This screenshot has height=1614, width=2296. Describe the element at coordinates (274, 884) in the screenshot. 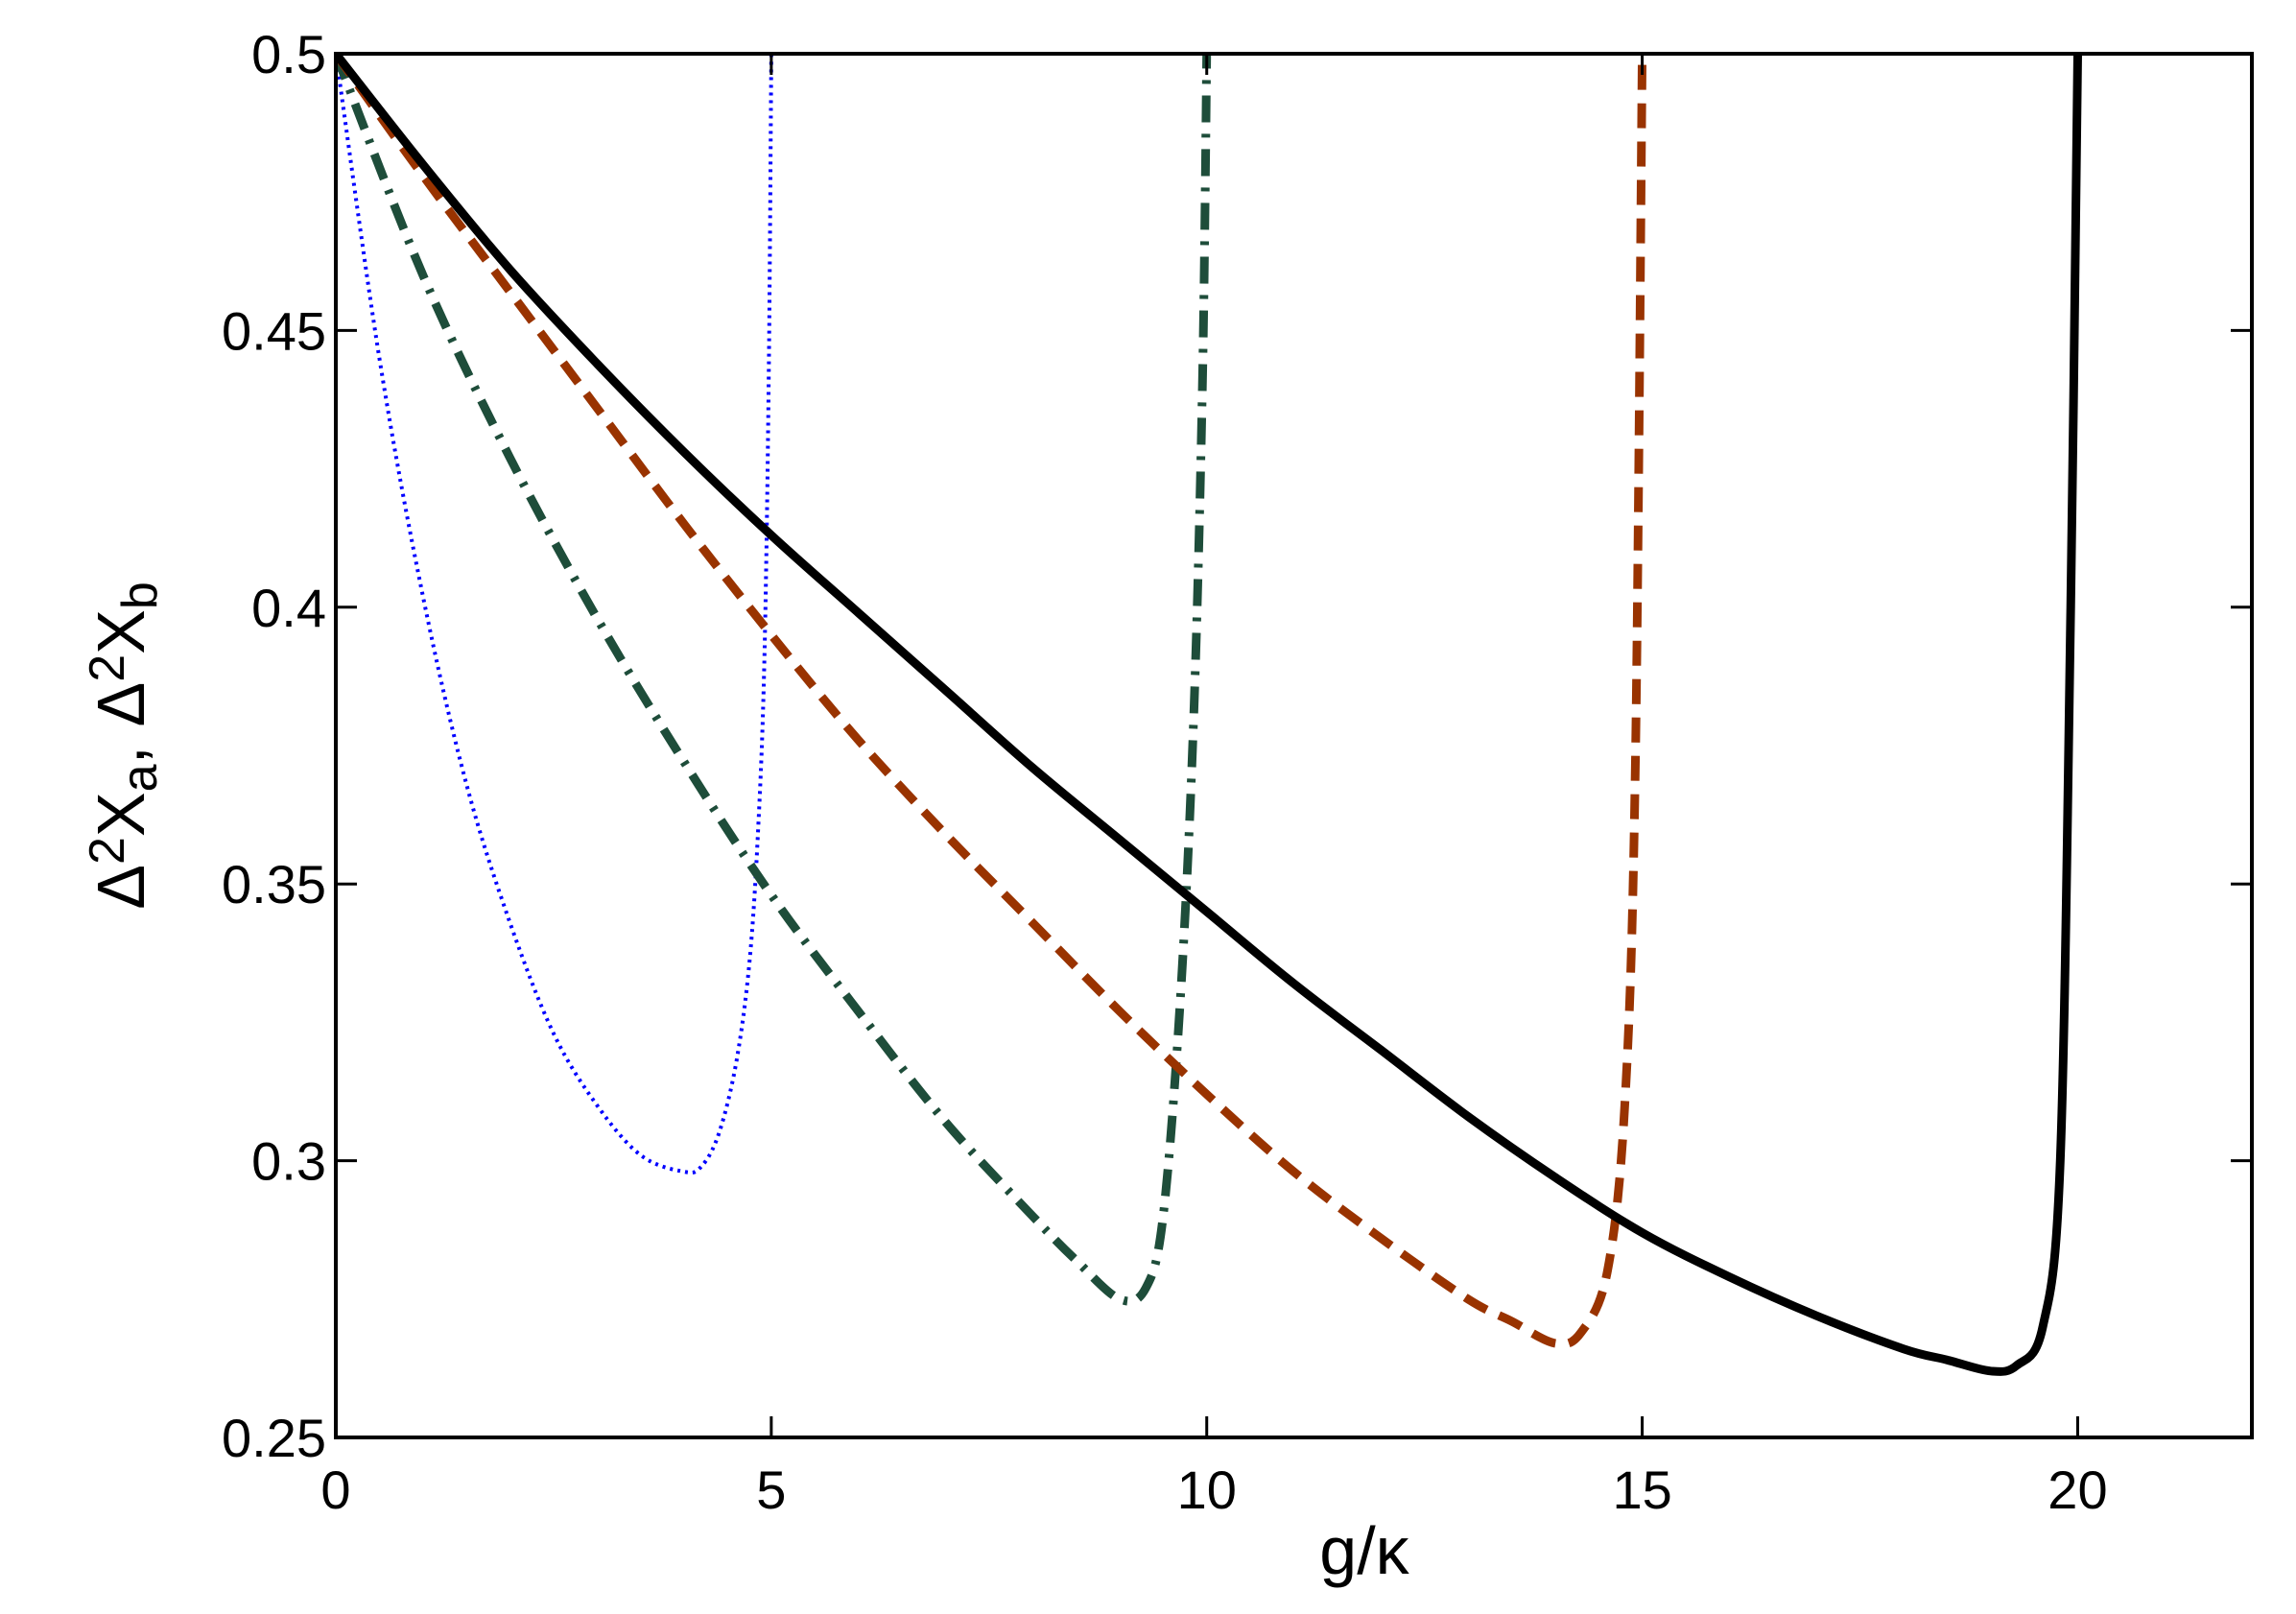

I see `y-tick-label: 0.35` at that location.